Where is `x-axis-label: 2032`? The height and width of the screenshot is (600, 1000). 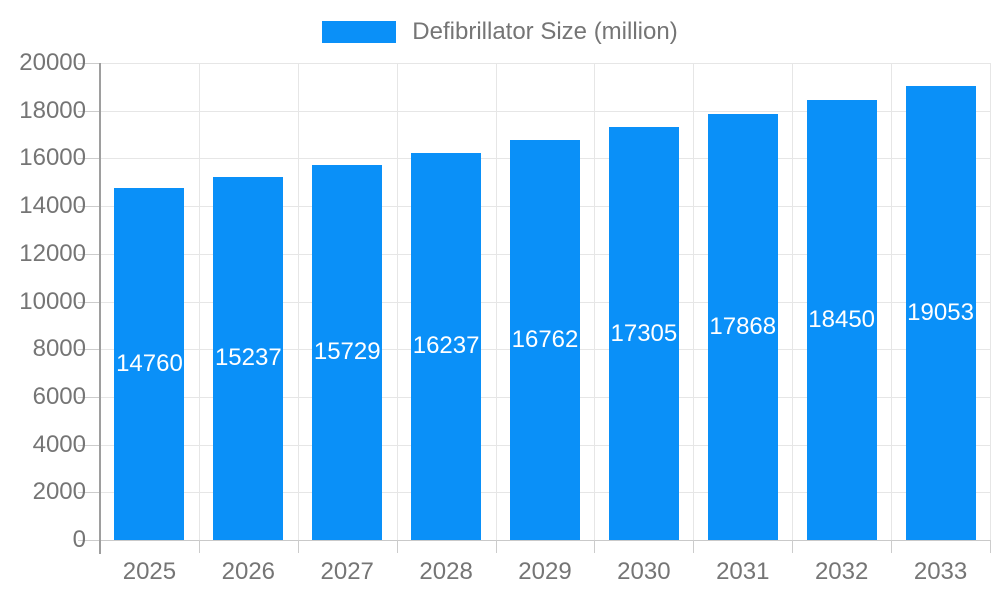
x-axis-label: 2032 is located at coordinates (841, 571).